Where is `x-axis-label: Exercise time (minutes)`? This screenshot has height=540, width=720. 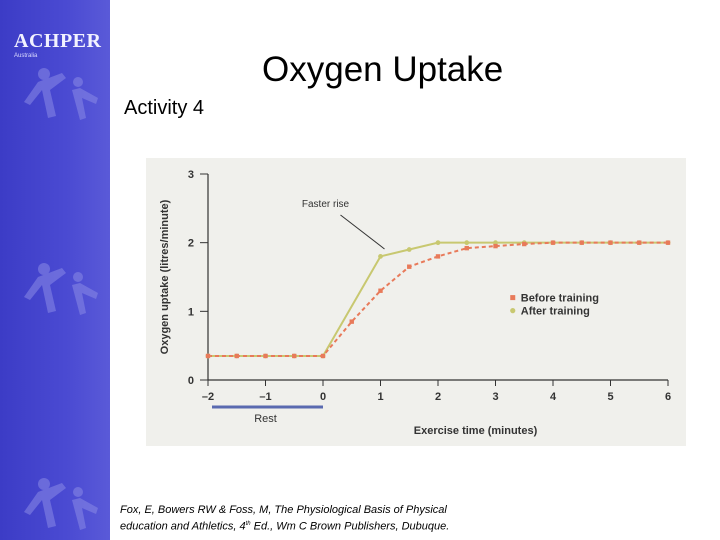 x-axis-label: Exercise time (minutes) is located at coordinates (476, 431).